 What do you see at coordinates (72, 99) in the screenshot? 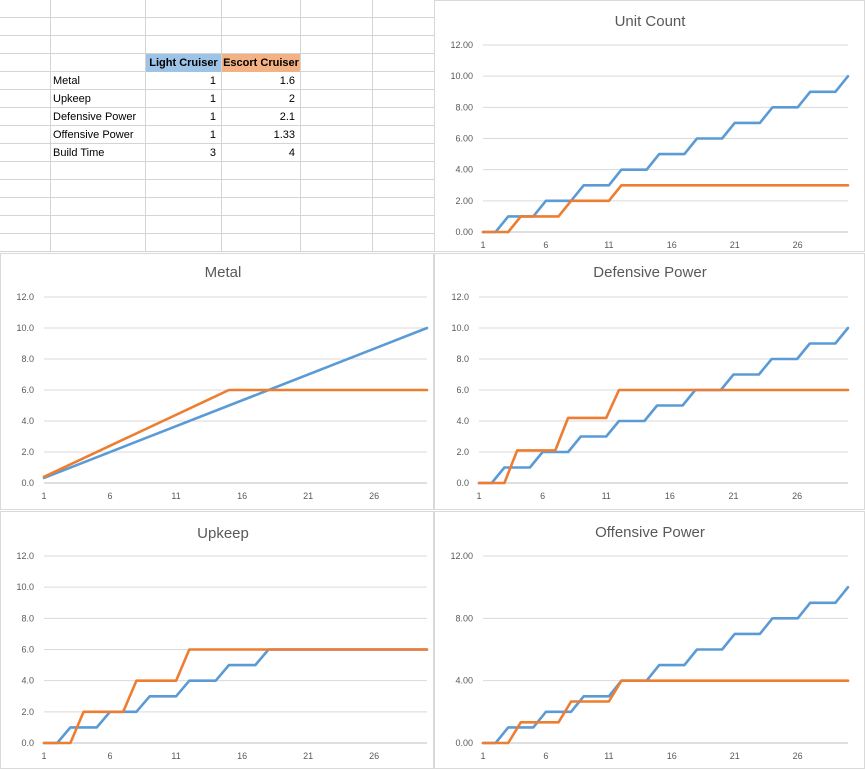
I see `row-label: Upkeep` at bounding box center [72, 99].